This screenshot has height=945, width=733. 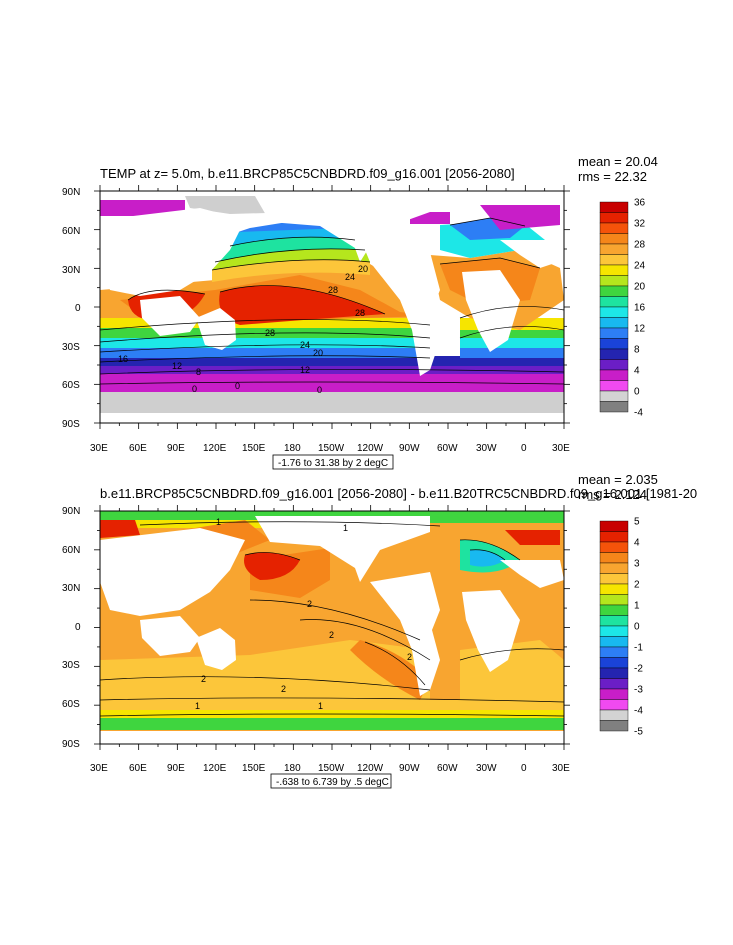 I want to click on colorbar-label: 12, so click(x=640, y=329).